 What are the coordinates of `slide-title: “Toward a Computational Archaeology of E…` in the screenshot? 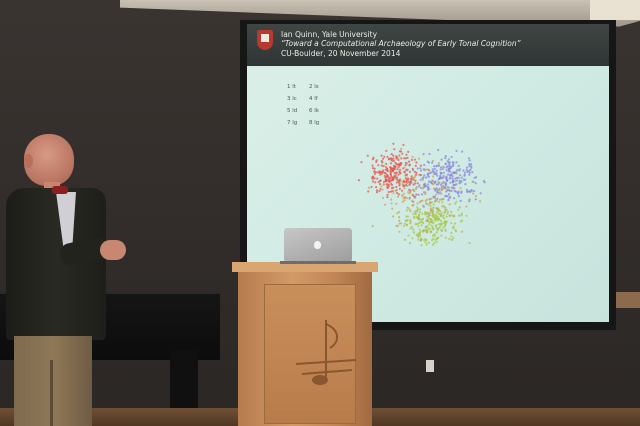 It's located at (401, 43).